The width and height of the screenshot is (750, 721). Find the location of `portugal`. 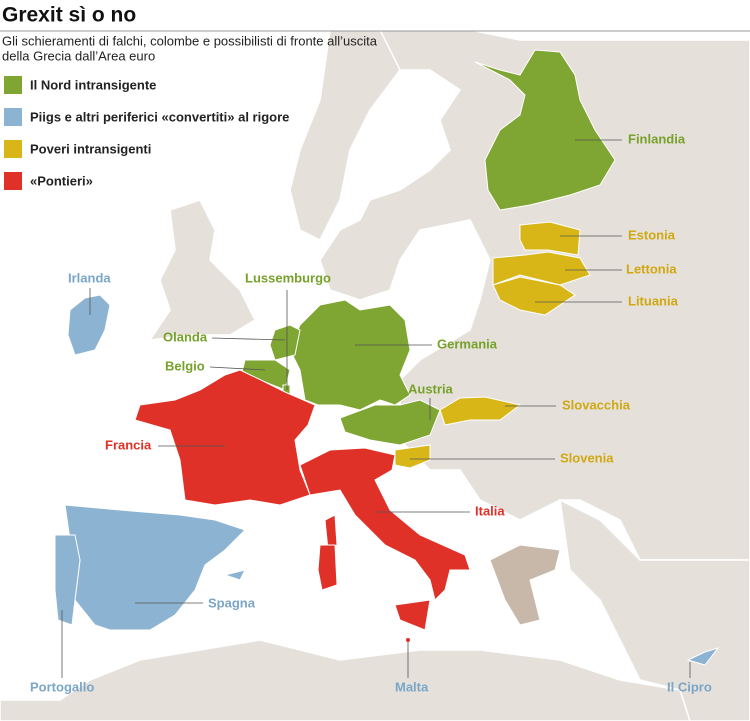

portugal is located at coordinates (67, 580).